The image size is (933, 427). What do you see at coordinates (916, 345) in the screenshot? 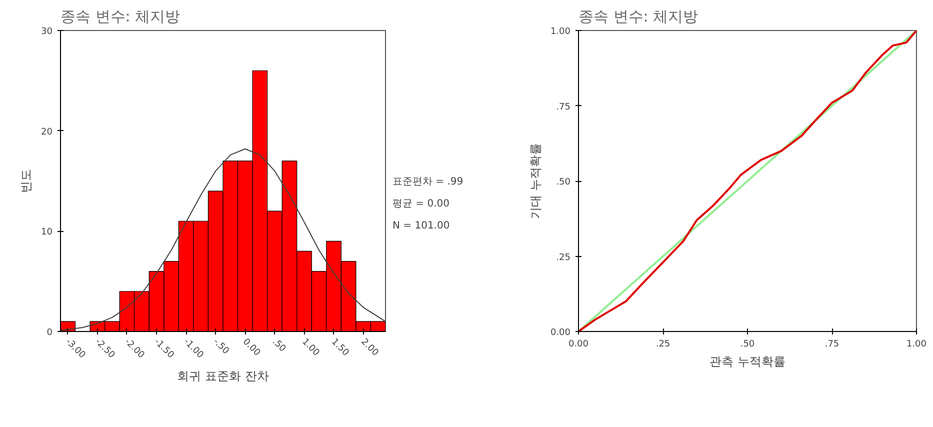
I see `x-tick-label: 1.00` at bounding box center [916, 345].